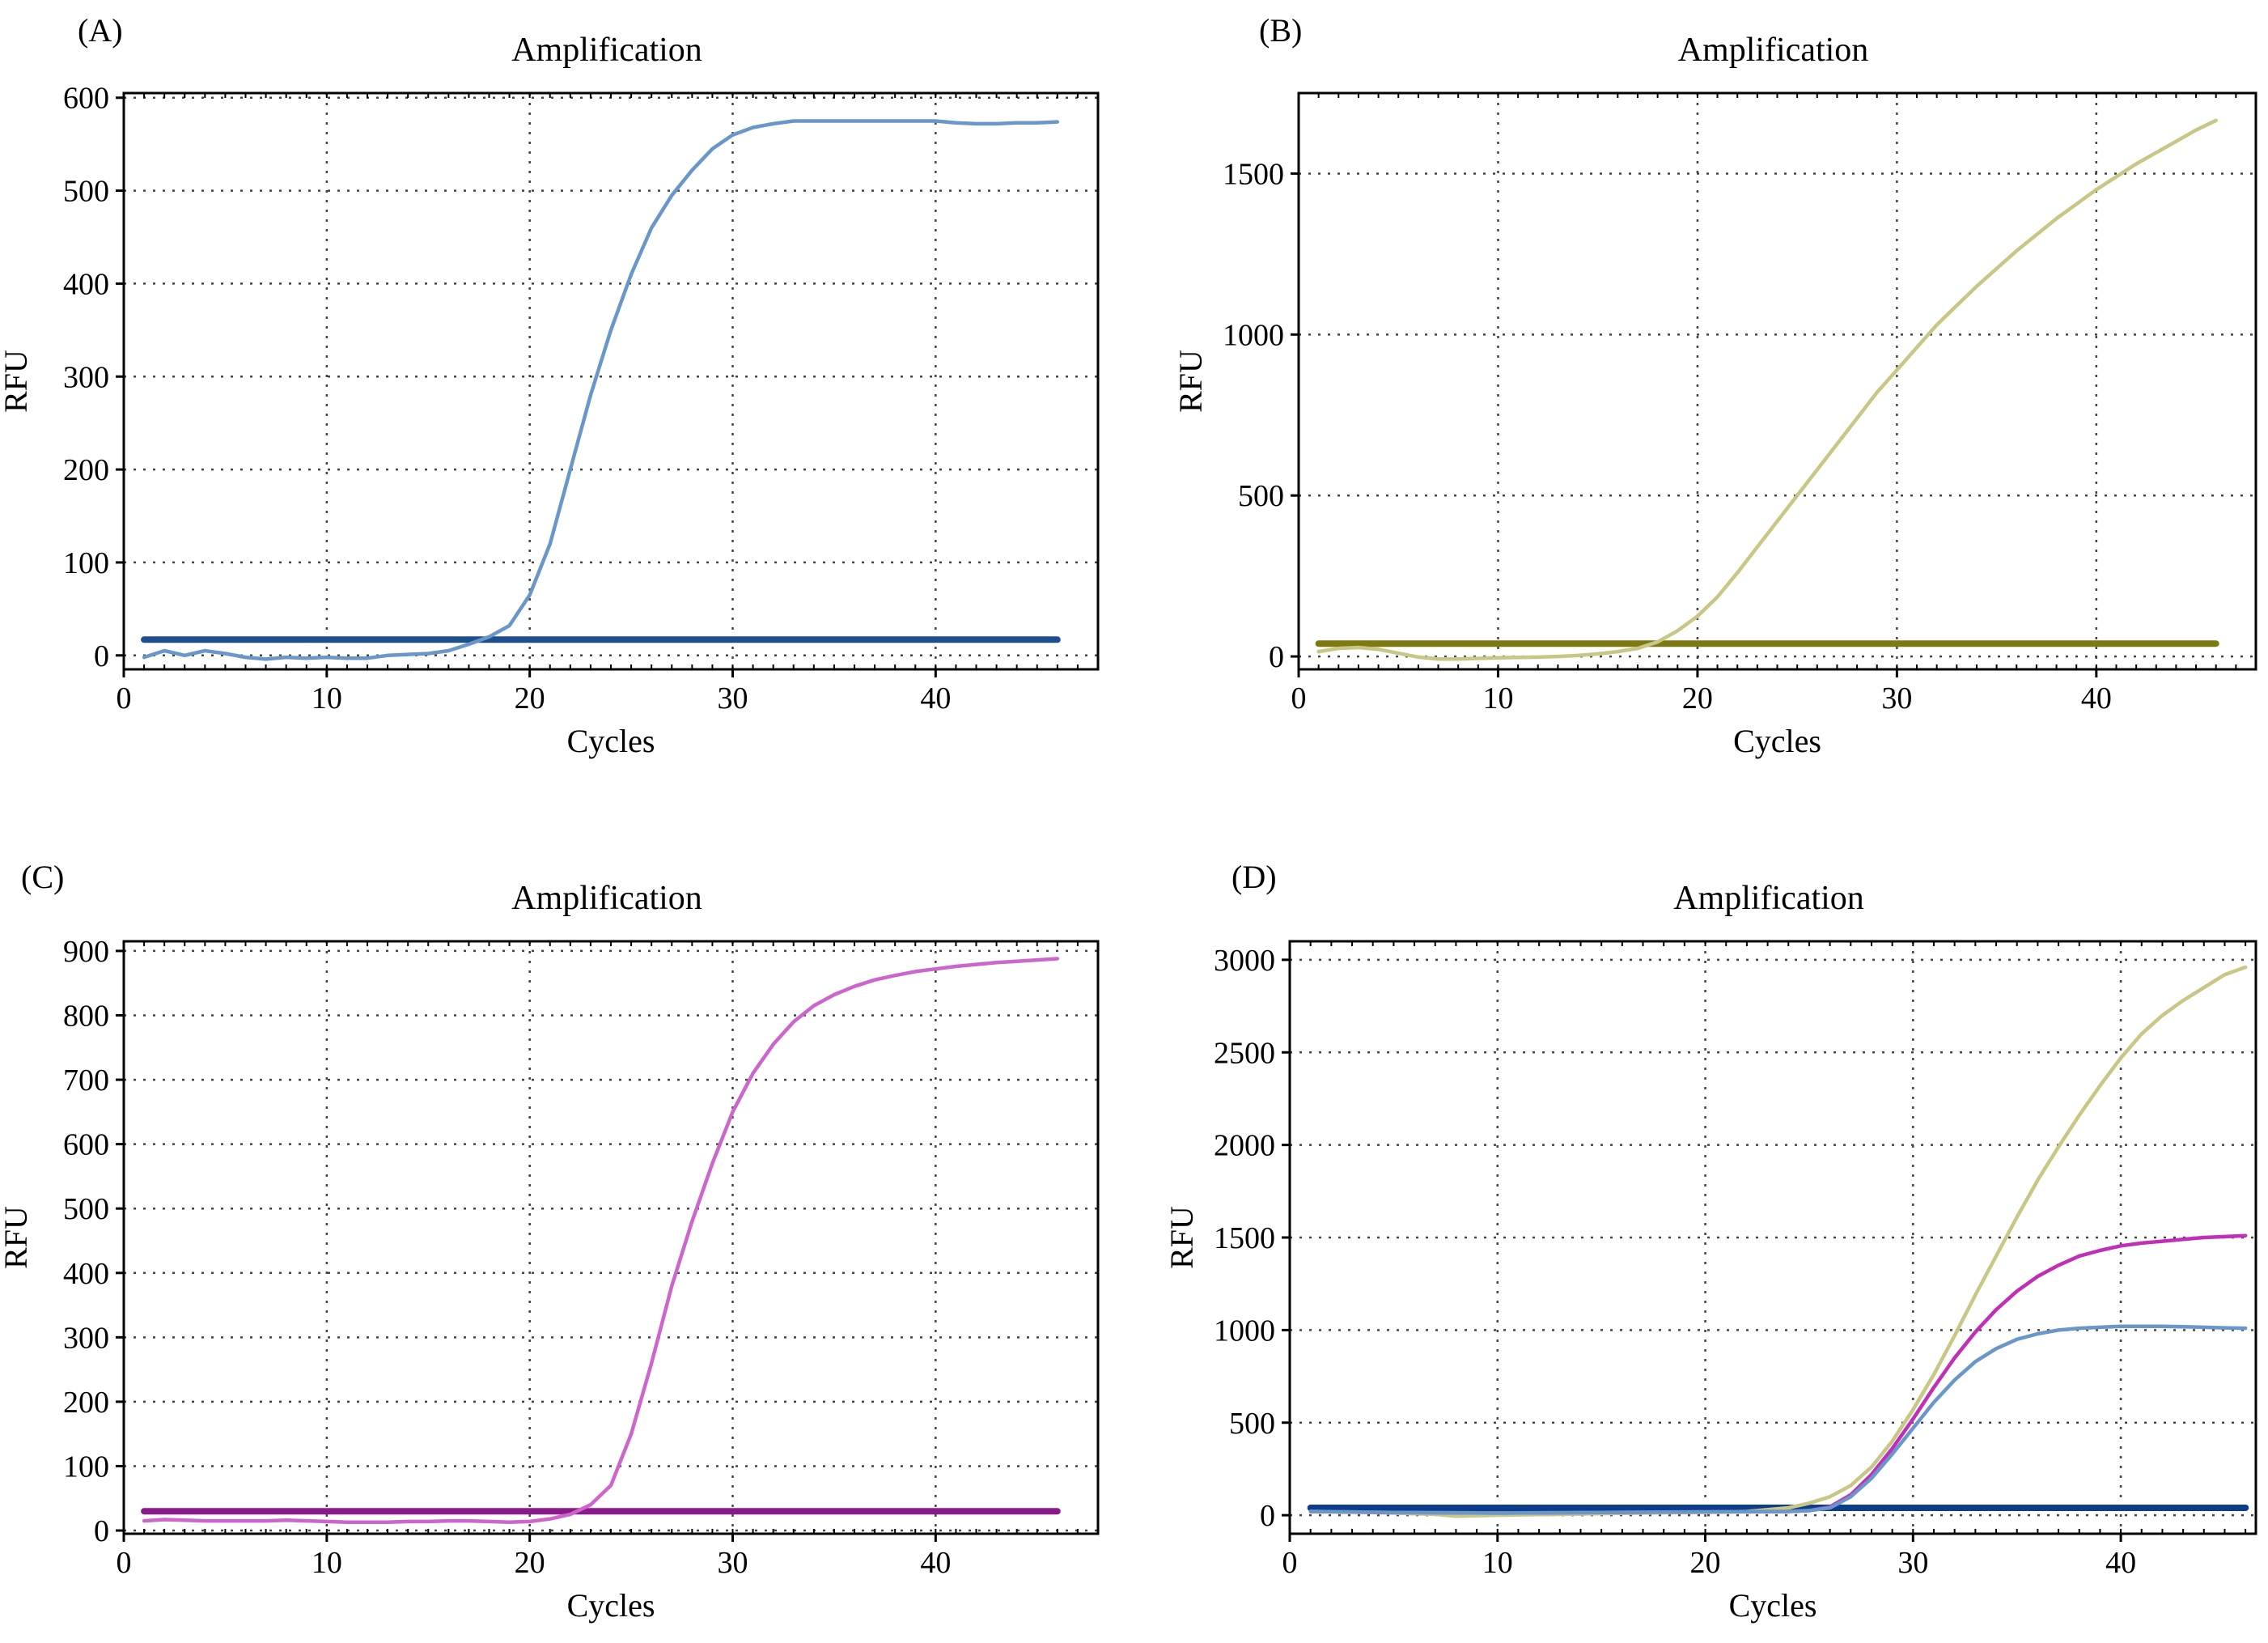 The width and height of the screenshot is (2268, 1643). What do you see at coordinates (1244, 961) in the screenshot?
I see `y-tick-label: 3000` at bounding box center [1244, 961].